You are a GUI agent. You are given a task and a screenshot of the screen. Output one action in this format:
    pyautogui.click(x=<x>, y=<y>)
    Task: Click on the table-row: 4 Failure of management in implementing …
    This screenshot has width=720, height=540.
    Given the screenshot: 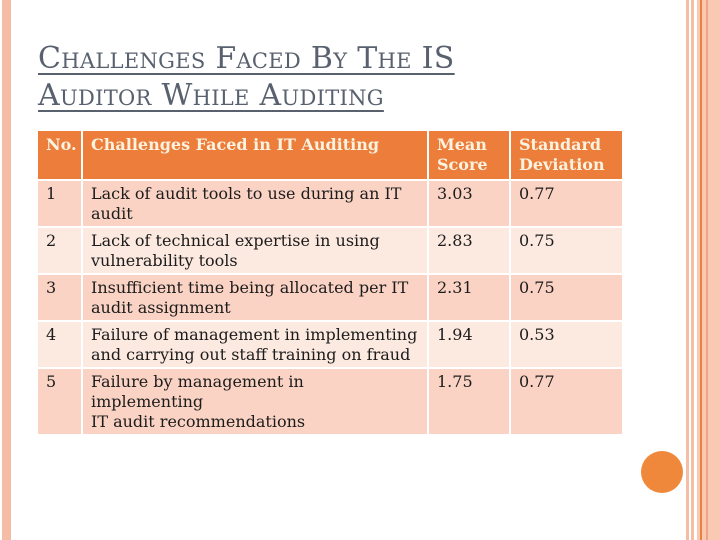 What is the action you would take?
    pyautogui.click(x=330, y=344)
    